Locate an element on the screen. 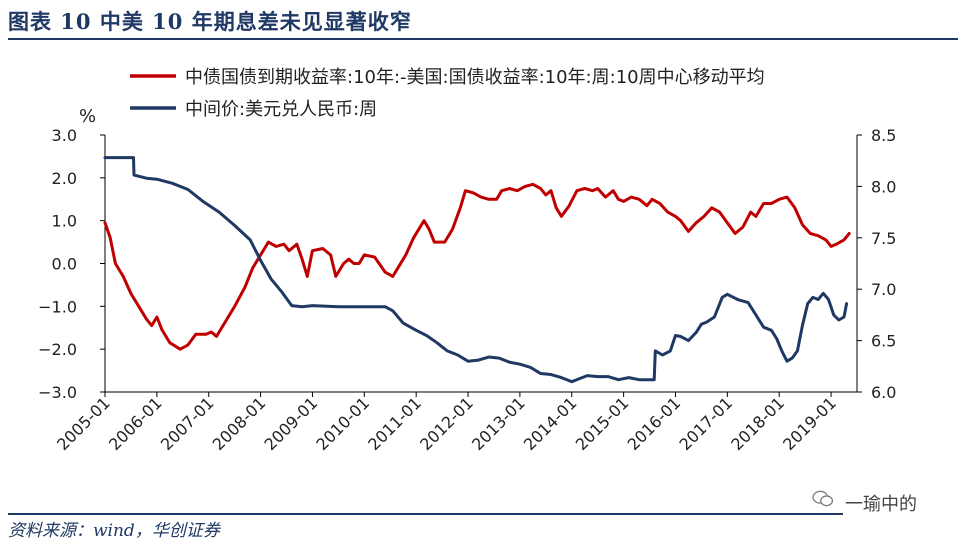  figure-title: 图表 10 中美 10 年期息差未见显著收窄 is located at coordinates (210, 21).